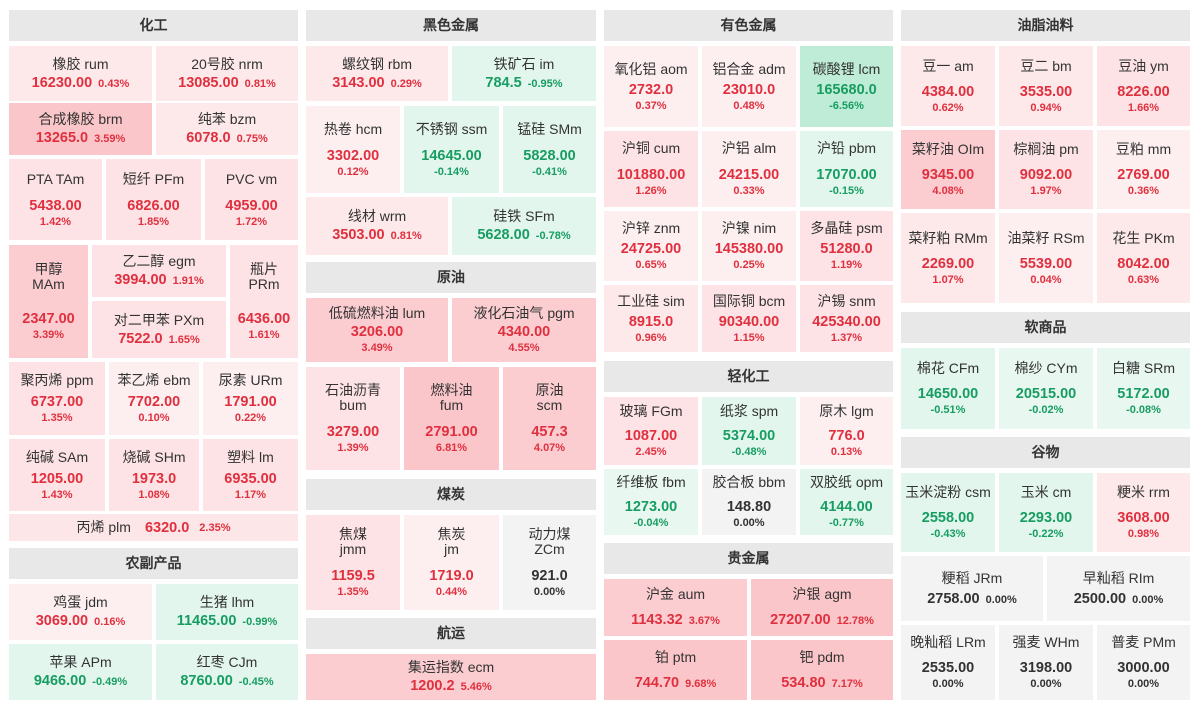 This screenshot has width=1199, height=714. Describe the element at coordinates (451, 633) in the screenshot. I see `section-header-shipping: 航运` at that location.